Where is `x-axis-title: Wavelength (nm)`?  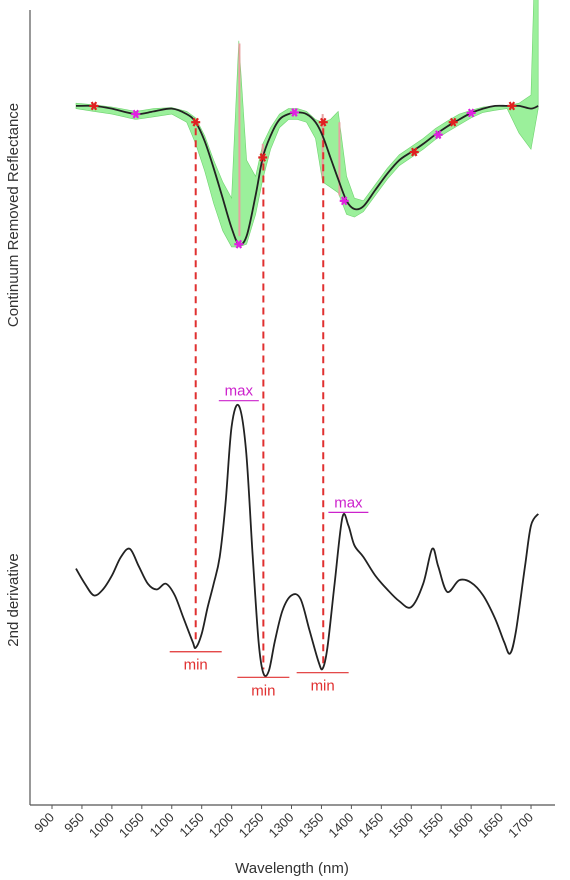 x-axis-title: Wavelength (nm) is located at coordinates (292, 868).